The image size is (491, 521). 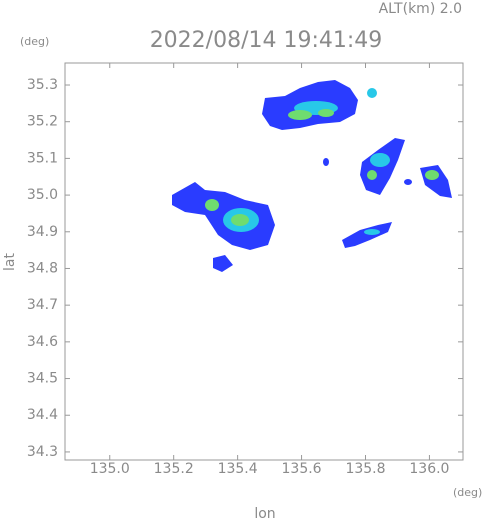 I want to click on x-tick-label: 135.2, so click(x=174, y=469).